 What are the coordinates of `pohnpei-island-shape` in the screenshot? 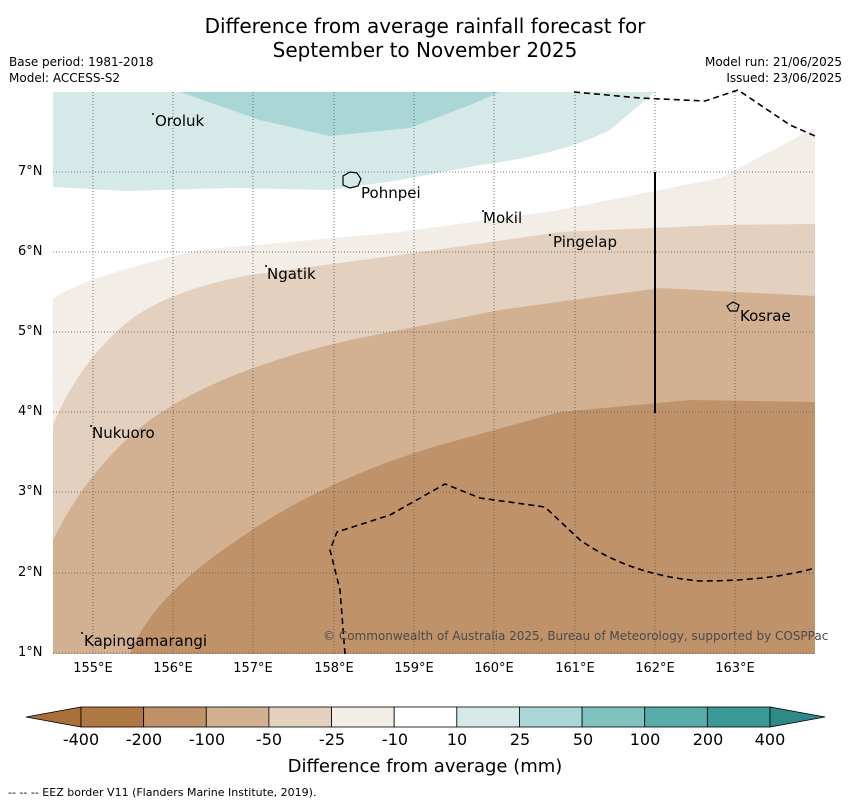 It's located at (352, 180).